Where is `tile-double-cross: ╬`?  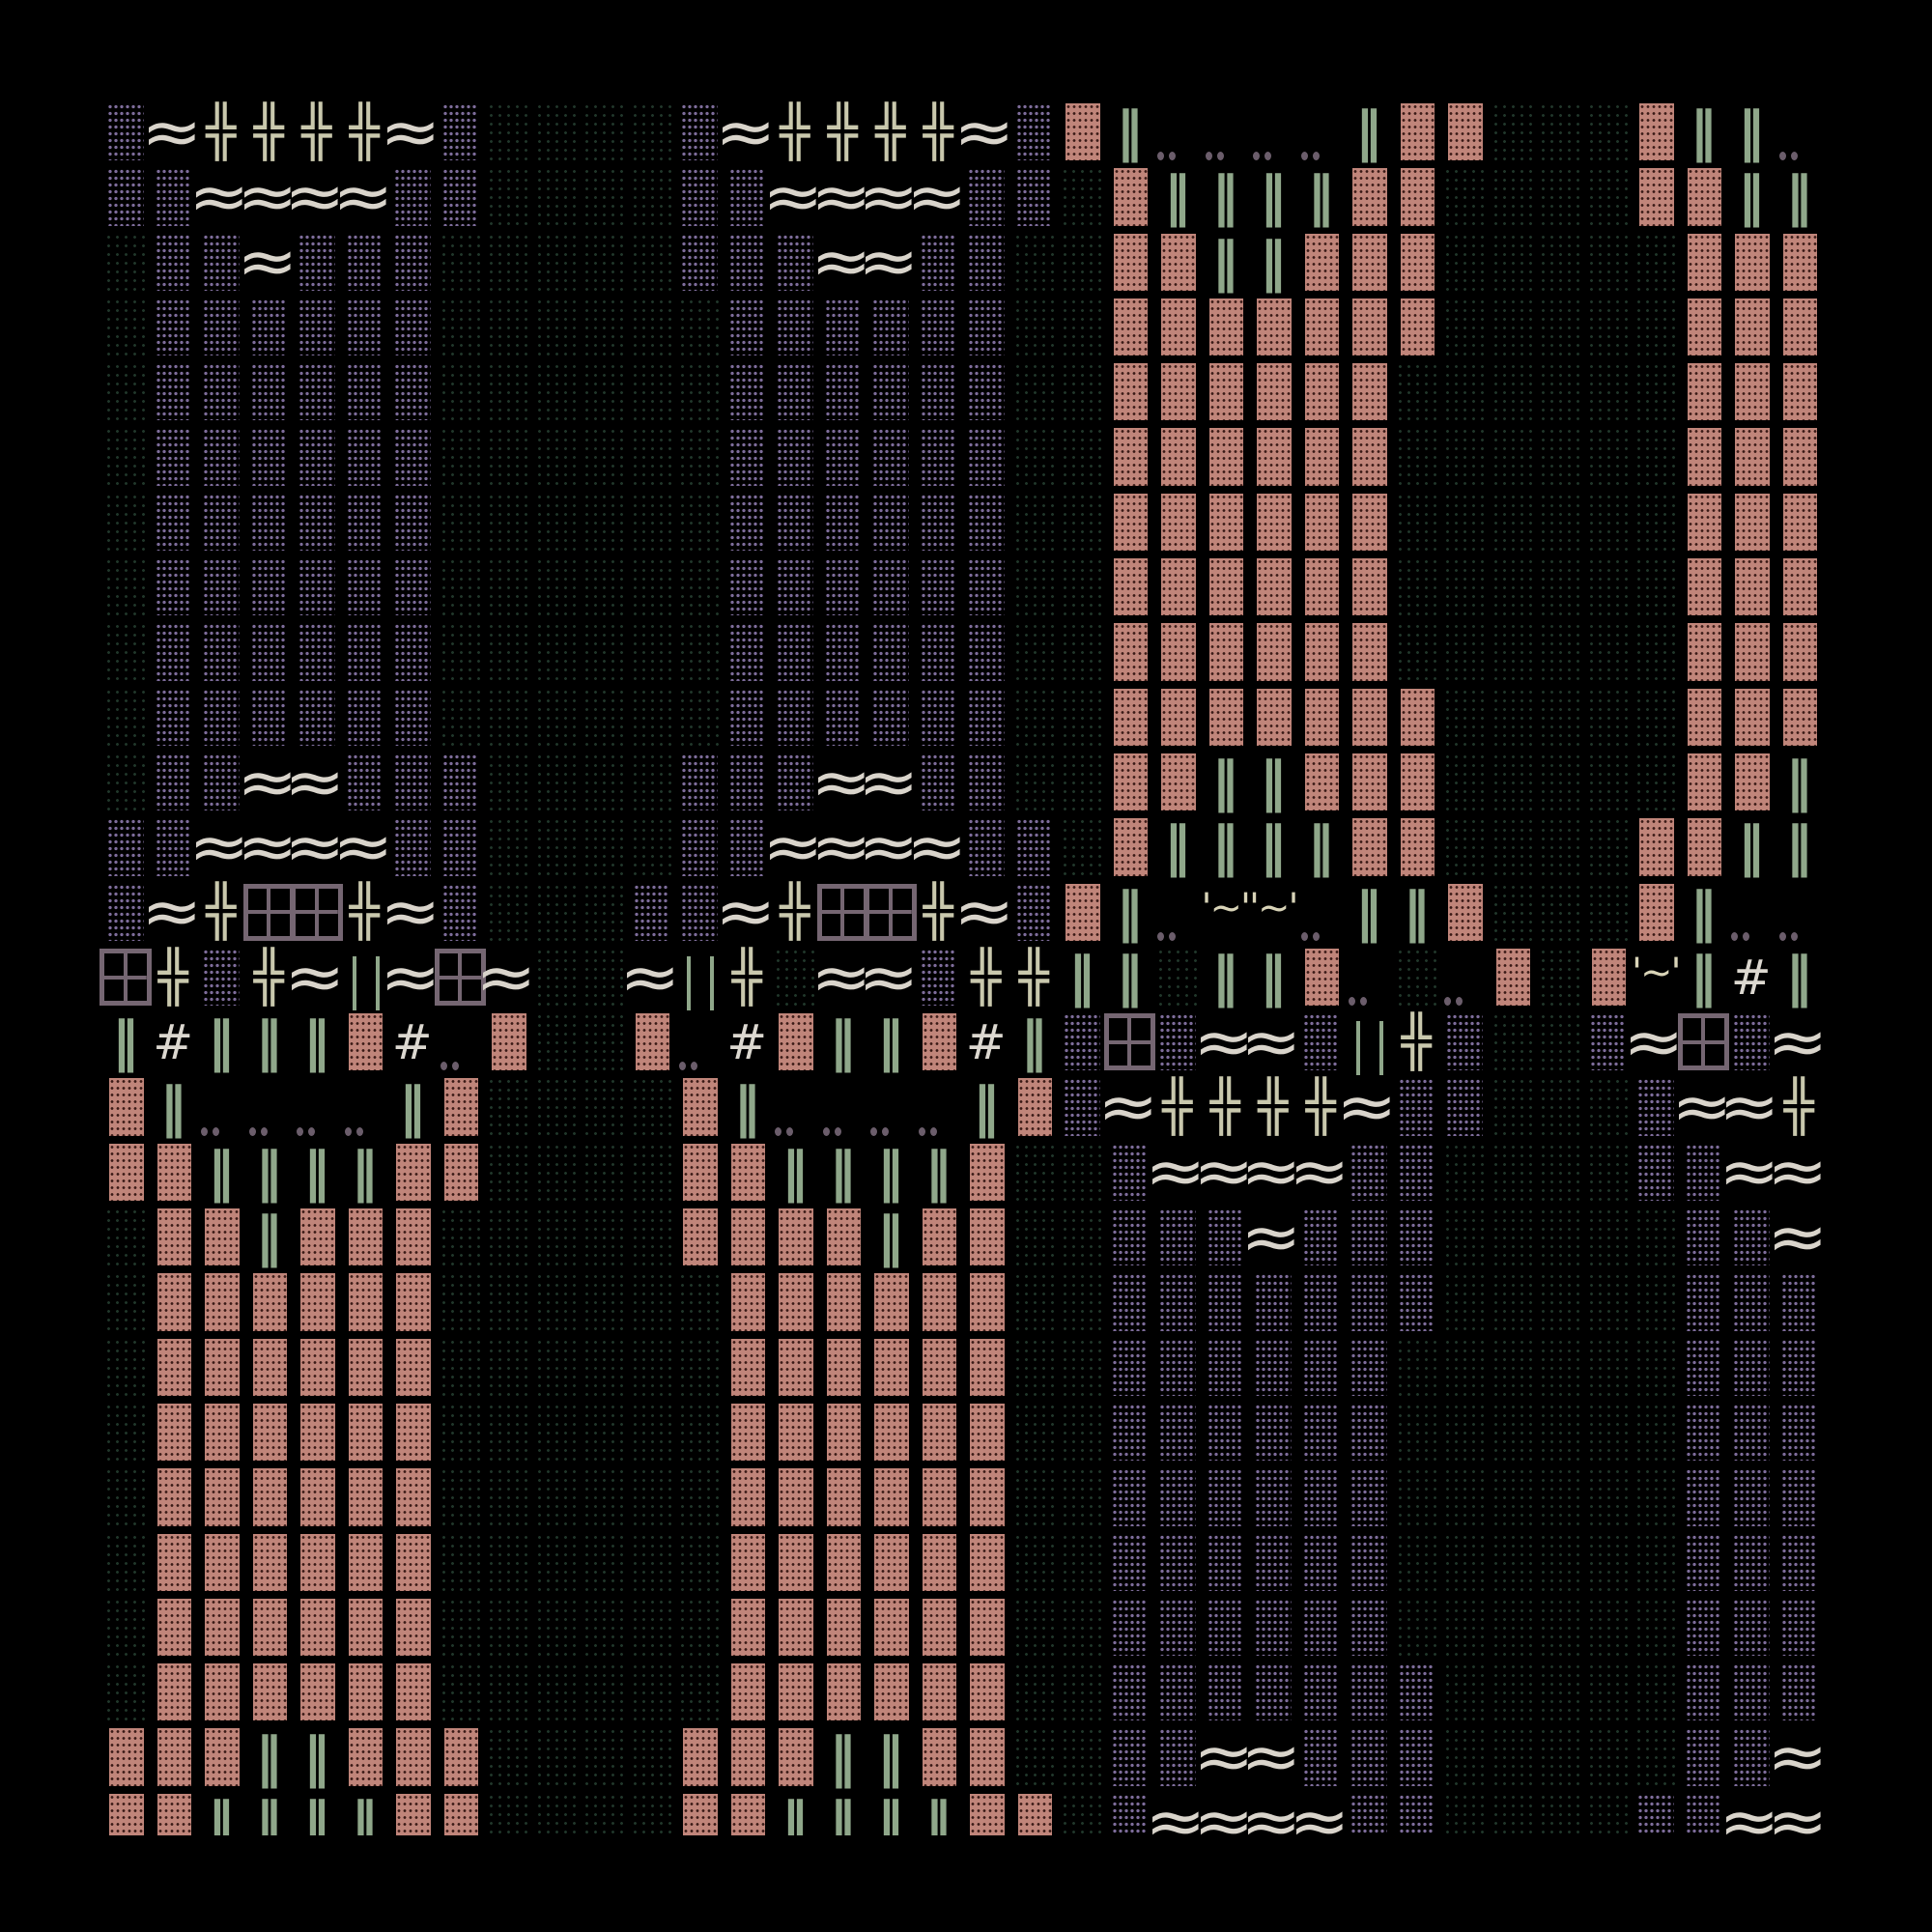 tile-double-cross: ╬ is located at coordinates (221, 912).